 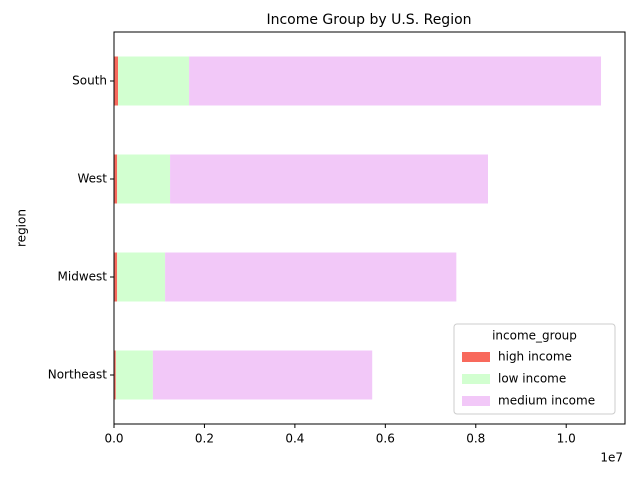 I want to click on x-tick-label: 0.2, so click(x=204, y=439).